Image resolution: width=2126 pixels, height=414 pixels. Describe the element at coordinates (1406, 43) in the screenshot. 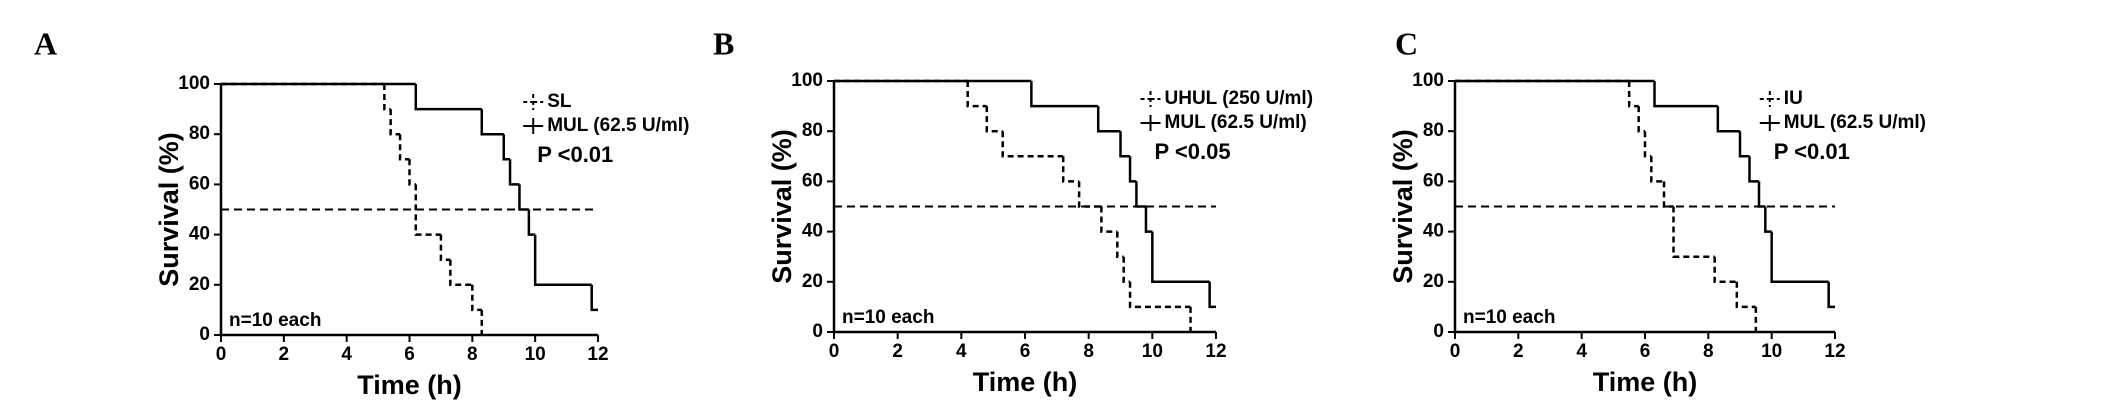

I see `panel-label: C` at that location.